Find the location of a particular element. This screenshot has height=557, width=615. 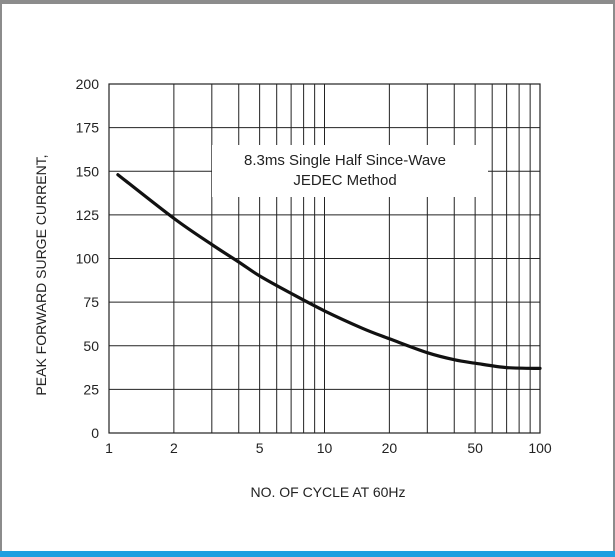

annotation-line-2: JEDEC Method is located at coordinates (344, 180).